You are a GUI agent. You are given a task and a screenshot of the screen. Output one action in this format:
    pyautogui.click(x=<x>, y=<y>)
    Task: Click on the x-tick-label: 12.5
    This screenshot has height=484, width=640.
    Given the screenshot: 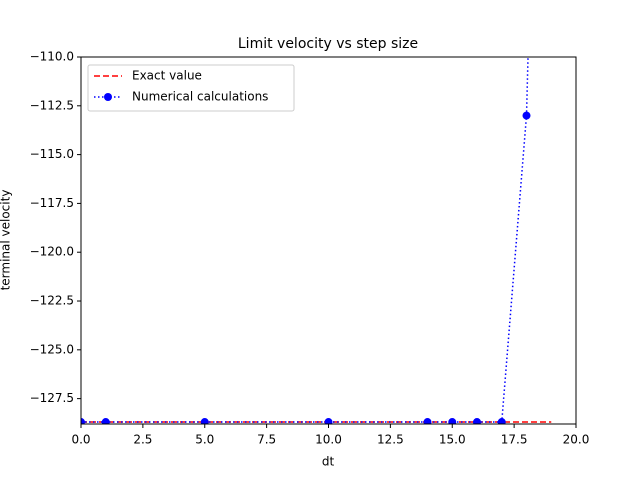 What is the action you would take?
    pyautogui.click(x=390, y=440)
    